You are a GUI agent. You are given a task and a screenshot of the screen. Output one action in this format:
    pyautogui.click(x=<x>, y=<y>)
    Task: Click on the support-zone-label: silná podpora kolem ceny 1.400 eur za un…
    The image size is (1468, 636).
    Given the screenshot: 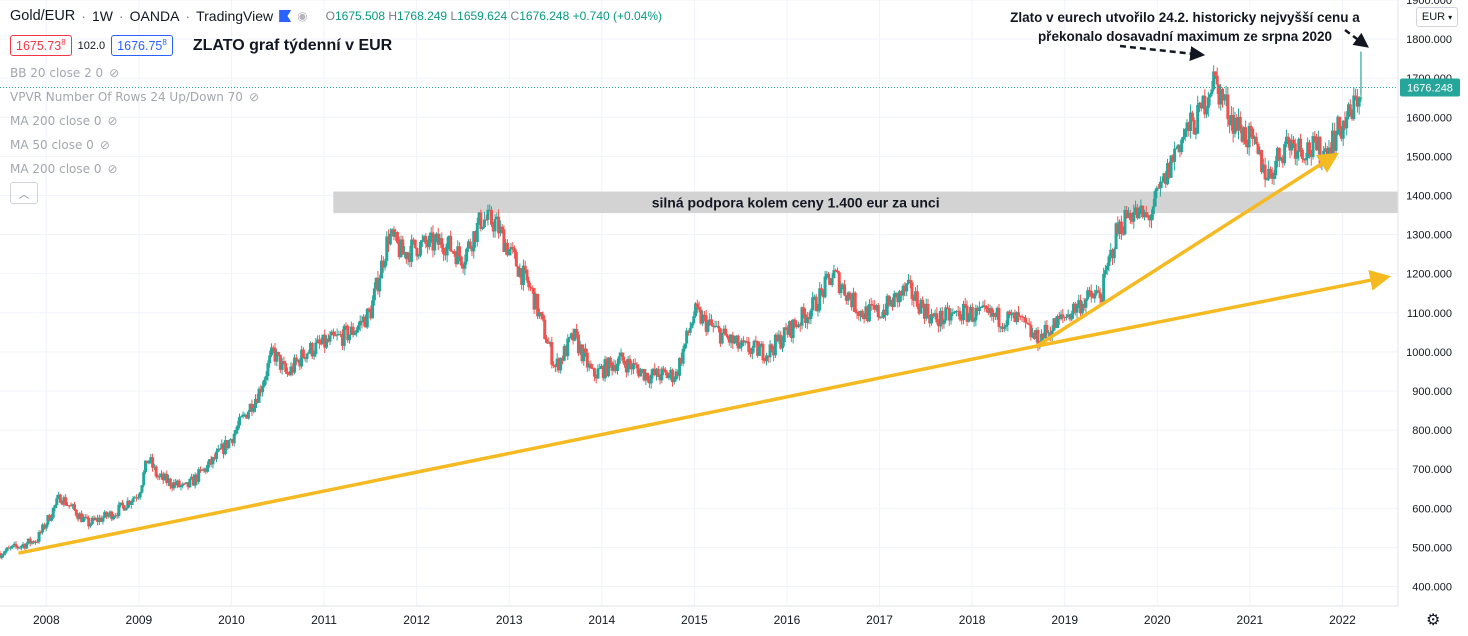 What is the action you would take?
    pyautogui.click(x=796, y=202)
    